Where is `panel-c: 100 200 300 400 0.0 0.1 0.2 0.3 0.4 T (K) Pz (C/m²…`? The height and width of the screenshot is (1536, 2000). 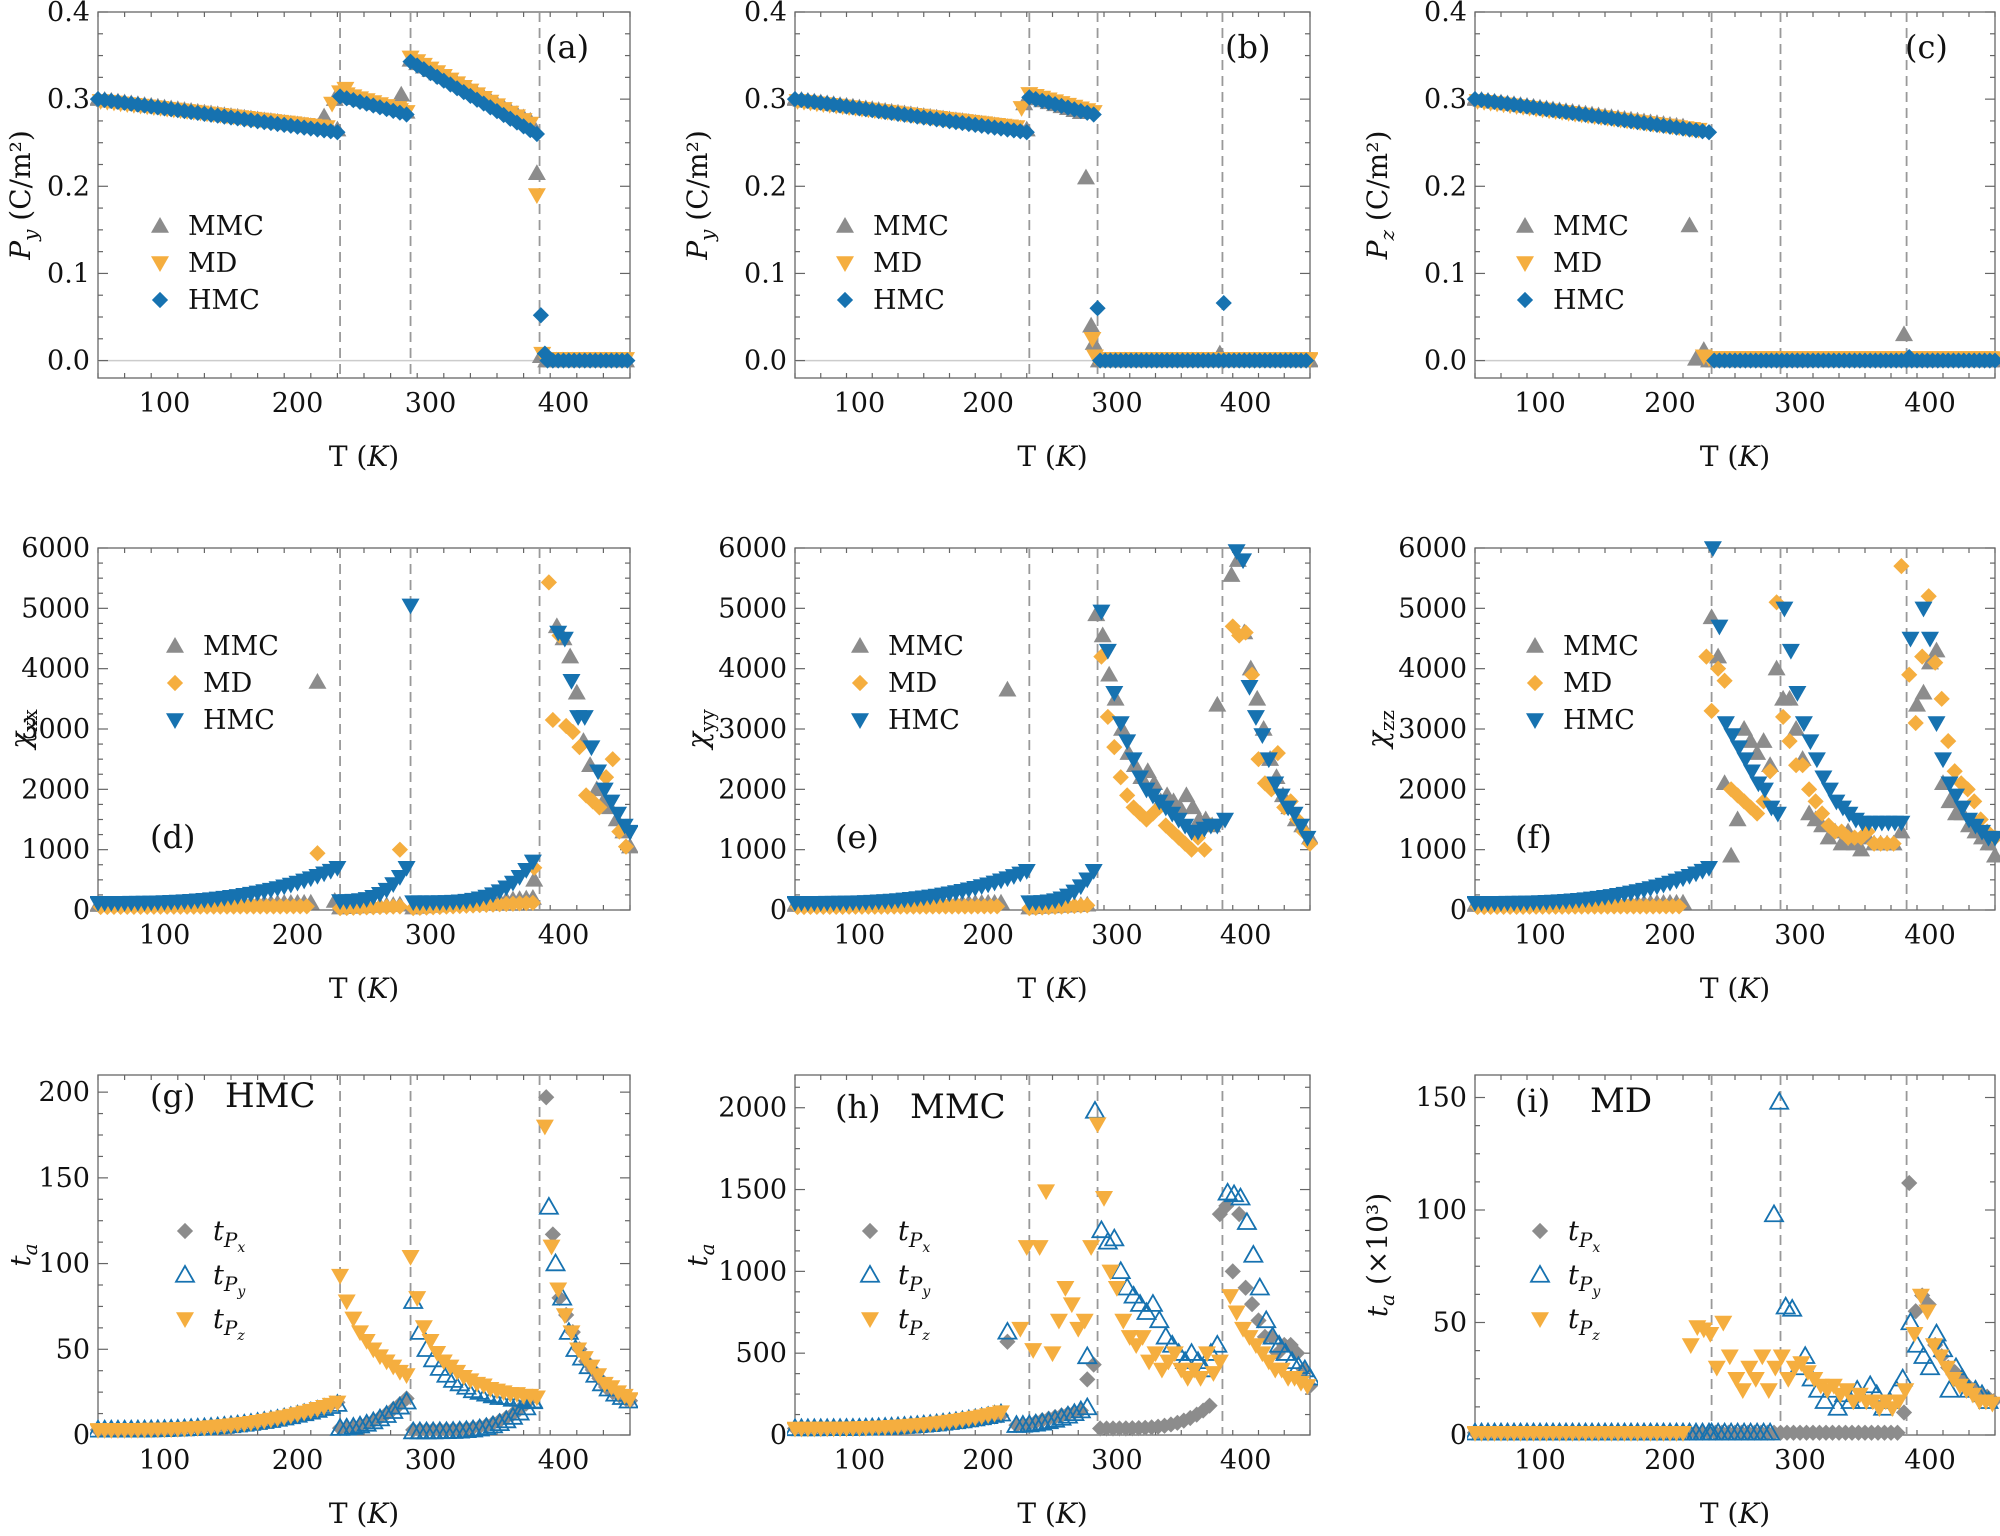 panel-c: 100 200 300 400 0.0 0.1 0.2 0.3 0.4 T (K) Pz (C/m²… is located at coordinates (1680, 236).